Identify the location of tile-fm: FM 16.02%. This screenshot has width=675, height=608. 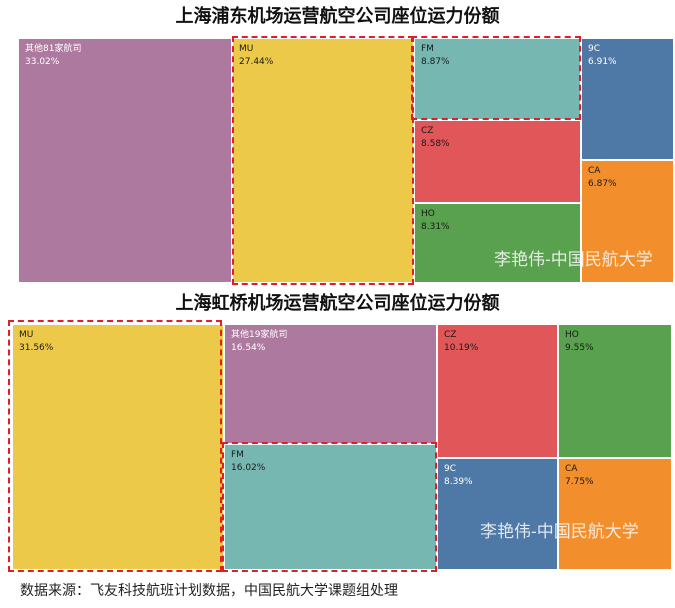
(330, 507).